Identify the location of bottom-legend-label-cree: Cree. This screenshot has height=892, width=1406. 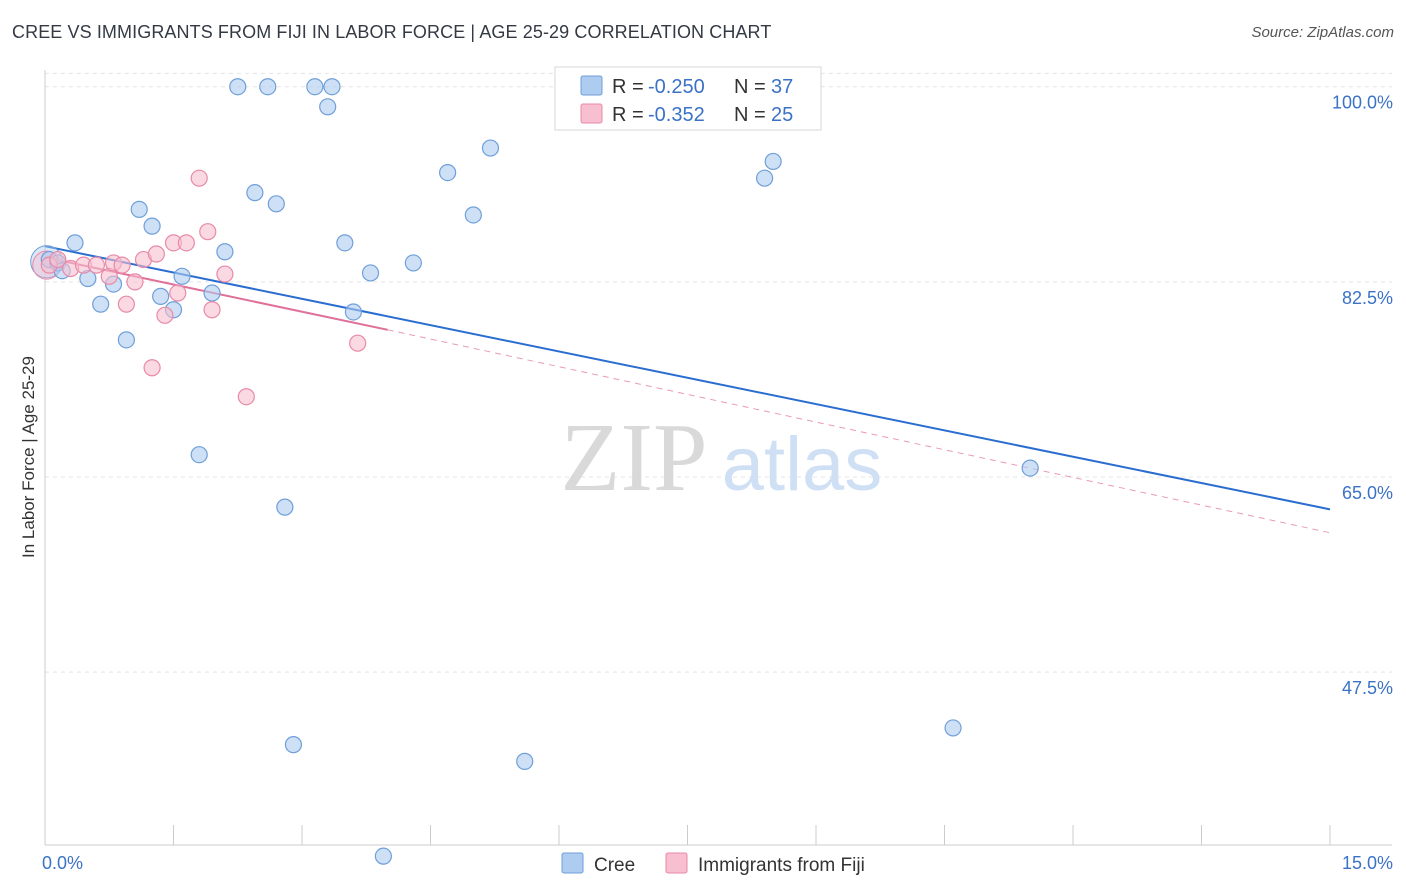
(614, 865).